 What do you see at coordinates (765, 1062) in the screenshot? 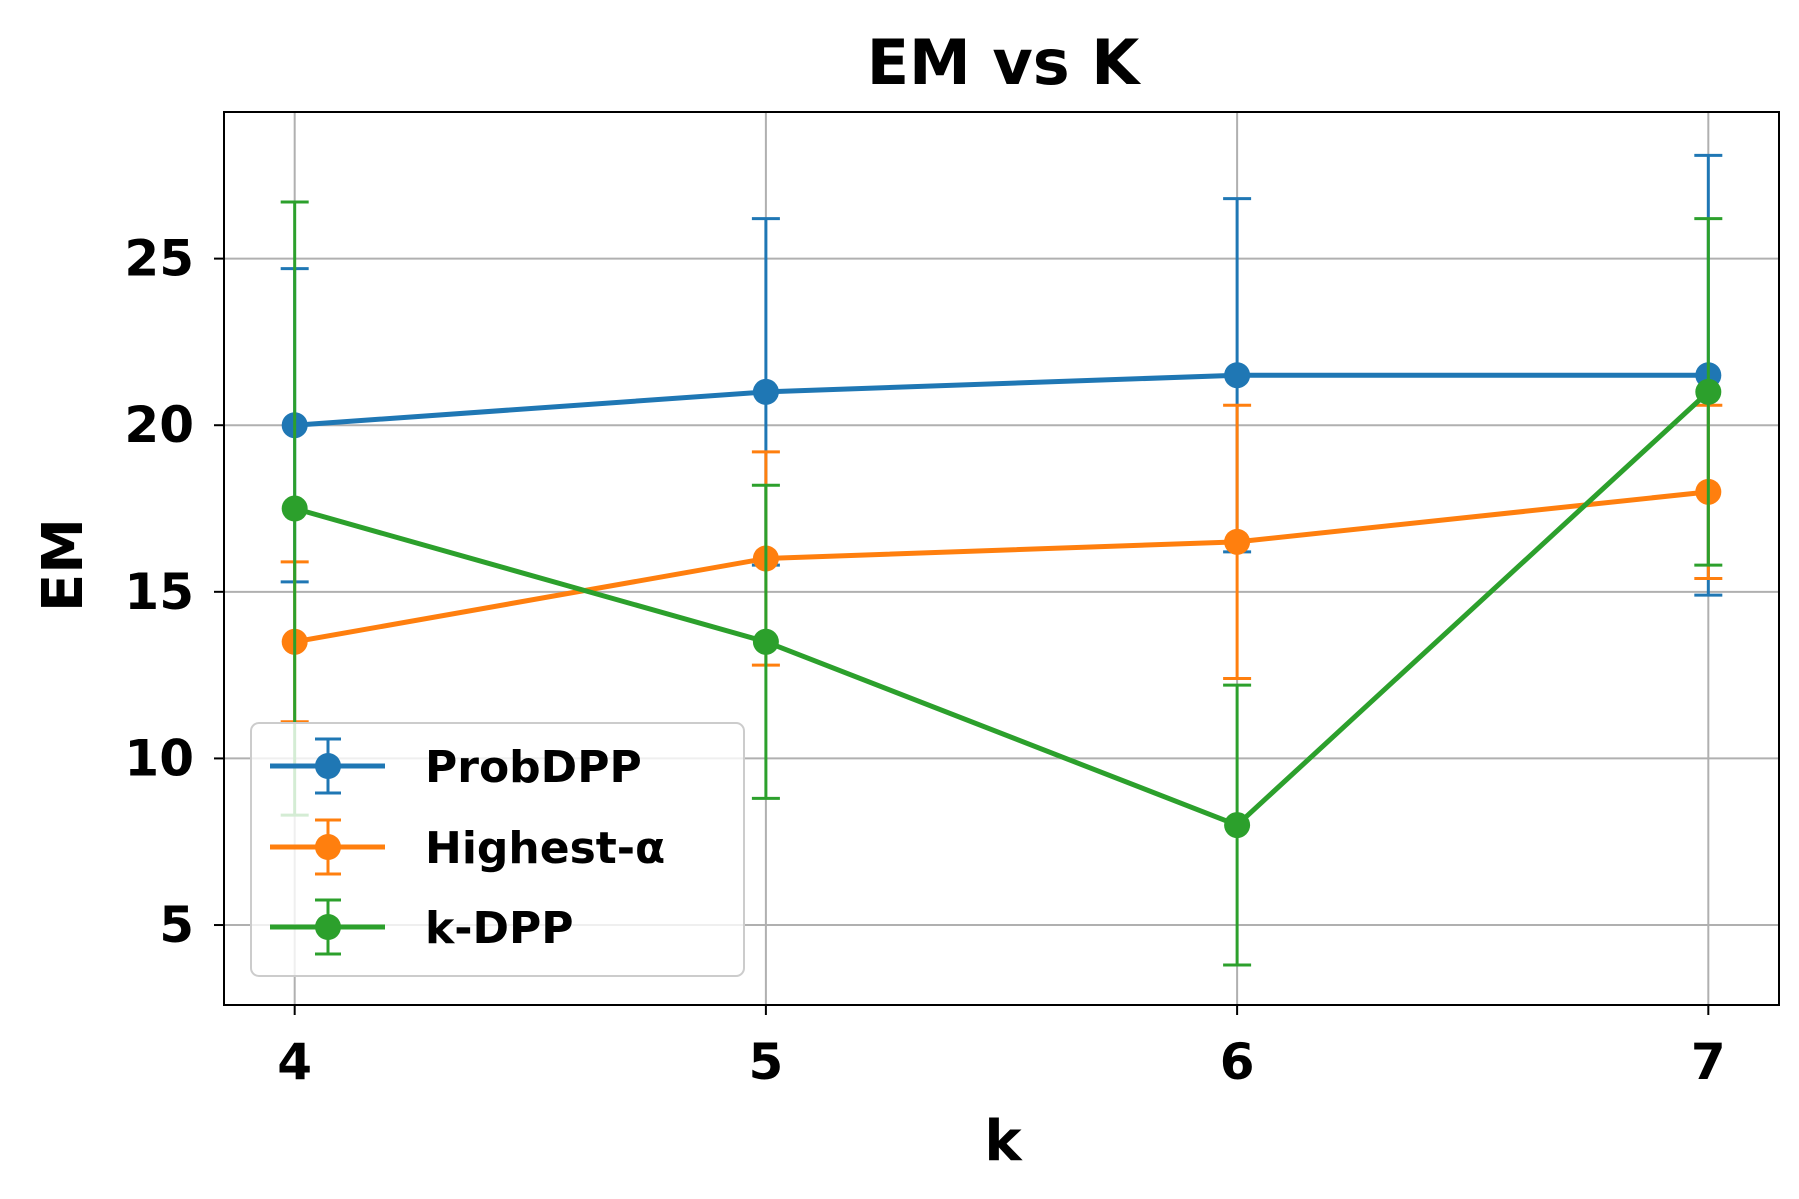
I see `x-tick-label: 5` at bounding box center [765, 1062].